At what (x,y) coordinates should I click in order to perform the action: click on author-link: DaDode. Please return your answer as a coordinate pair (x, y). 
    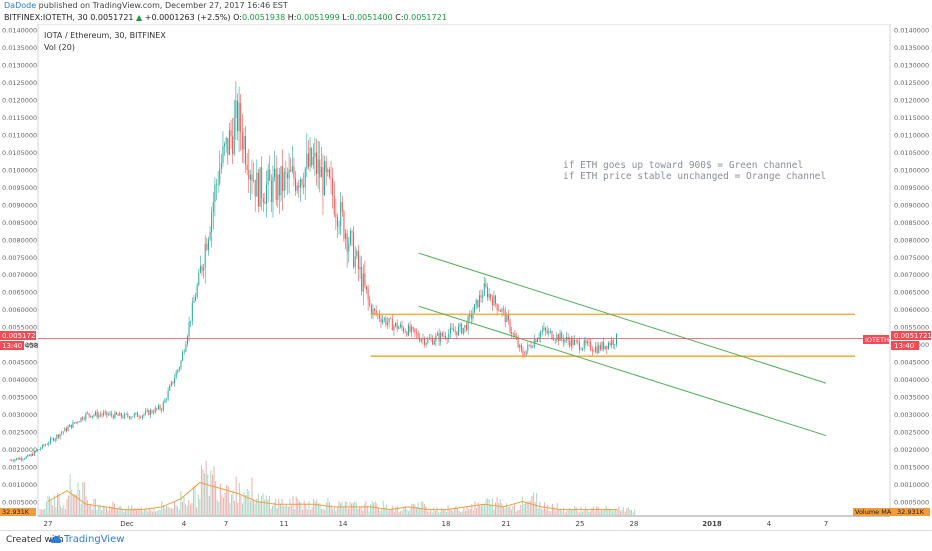
    Looking at the image, I should click on (20, 5).